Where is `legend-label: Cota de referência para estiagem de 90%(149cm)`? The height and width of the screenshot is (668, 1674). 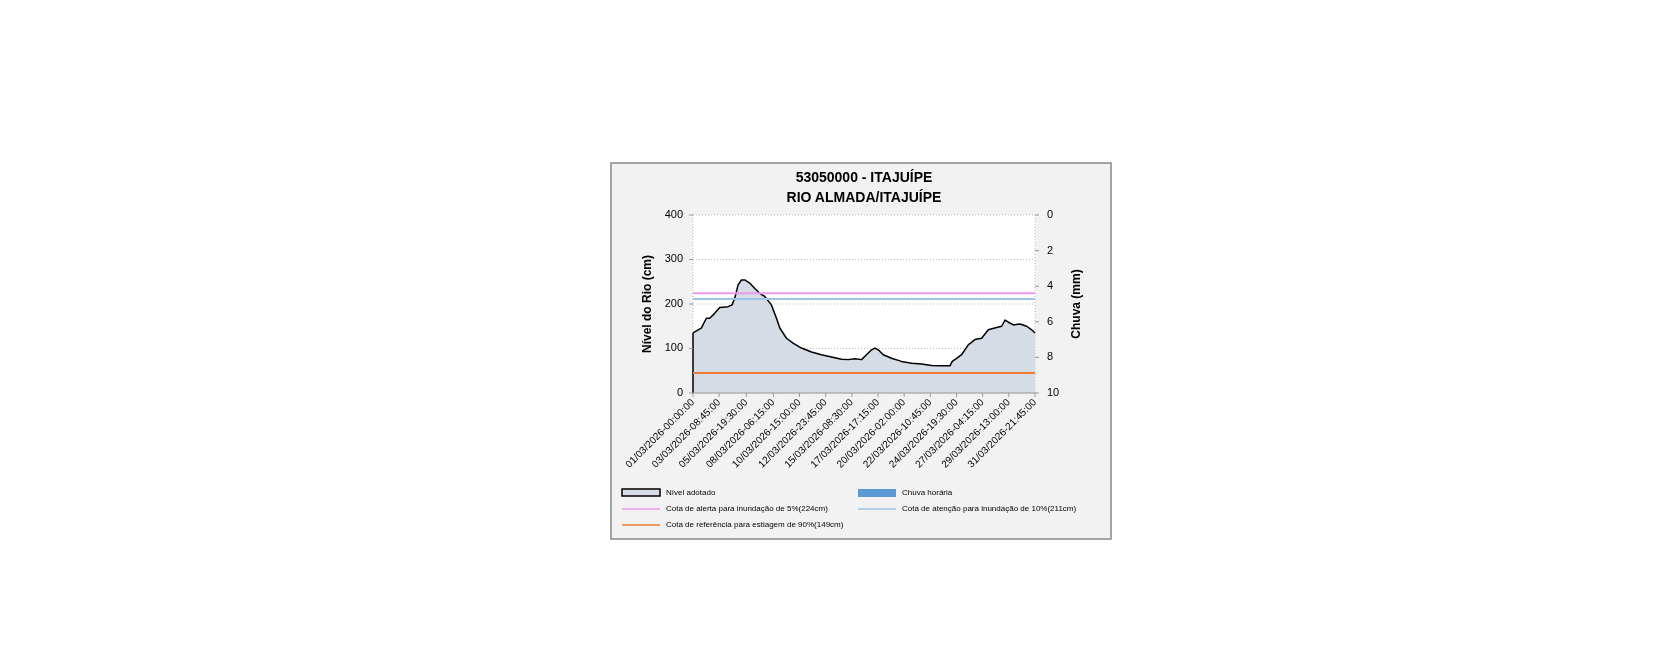
legend-label: Cota de referência para estiagem de 90%(149cm) is located at coordinates (755, 525).